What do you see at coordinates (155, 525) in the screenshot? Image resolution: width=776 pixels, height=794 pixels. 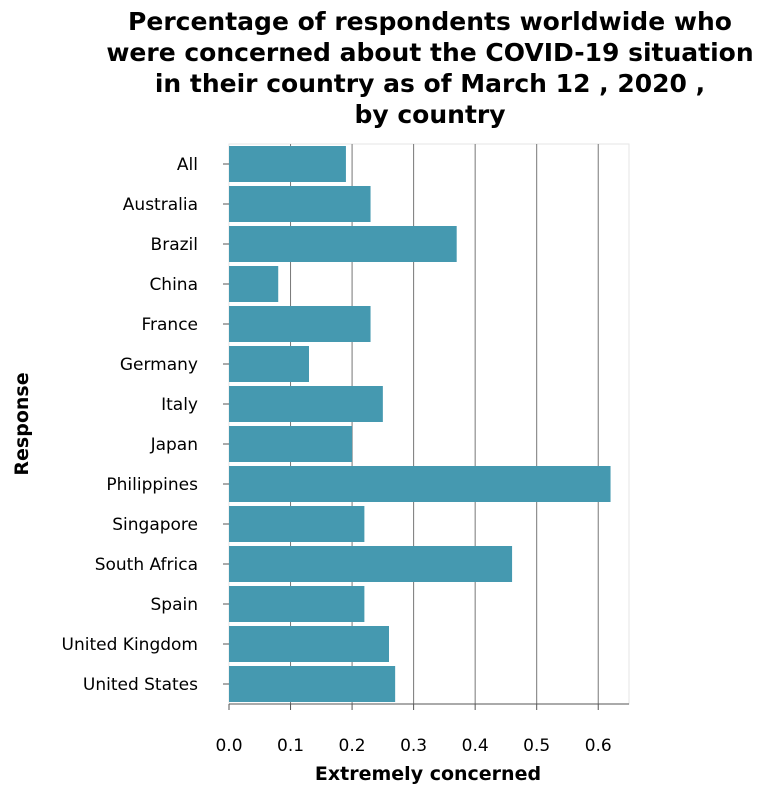 I see `y-tick-label: Singapore` at bounding box center [155, 525].